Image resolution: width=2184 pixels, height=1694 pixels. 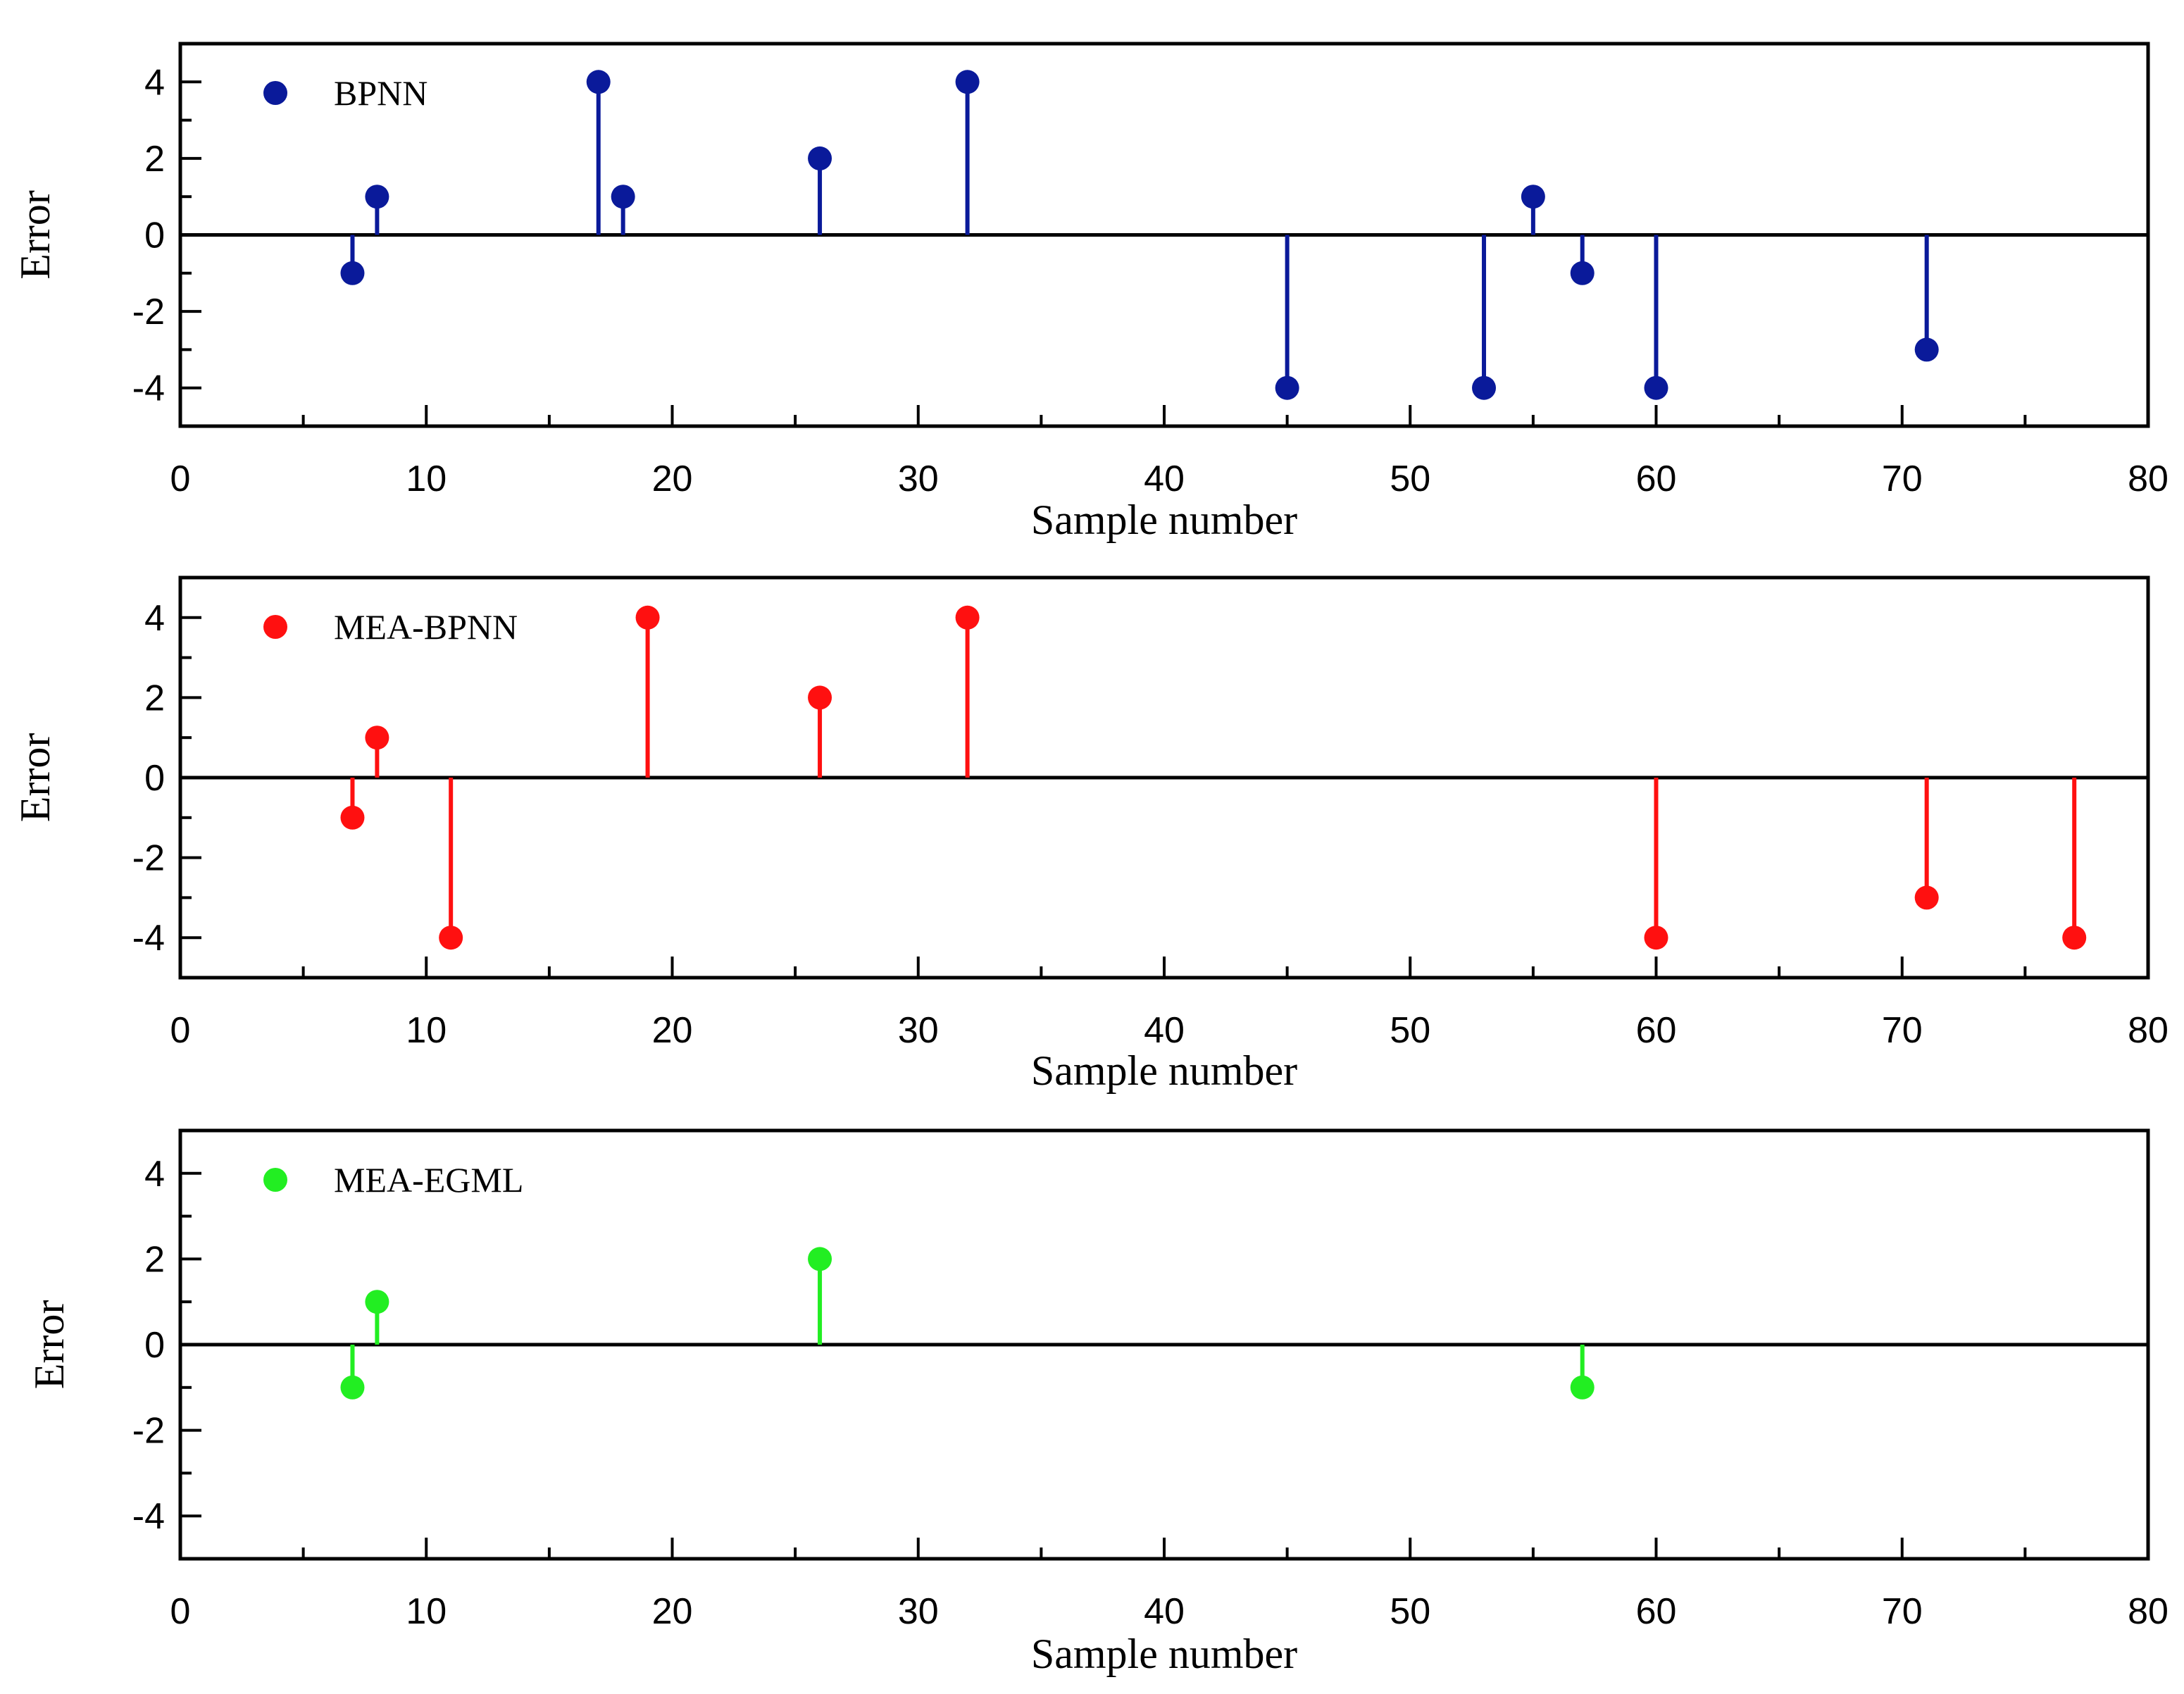 I want to click on legend-label: MEA-EGML, so click(x=428, y=1180).